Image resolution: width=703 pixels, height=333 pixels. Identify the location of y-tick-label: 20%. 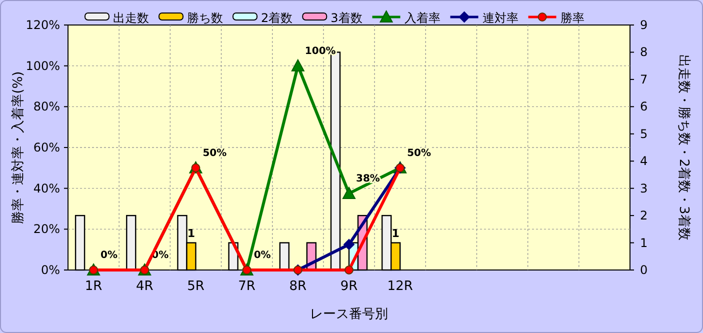
(46, 229).